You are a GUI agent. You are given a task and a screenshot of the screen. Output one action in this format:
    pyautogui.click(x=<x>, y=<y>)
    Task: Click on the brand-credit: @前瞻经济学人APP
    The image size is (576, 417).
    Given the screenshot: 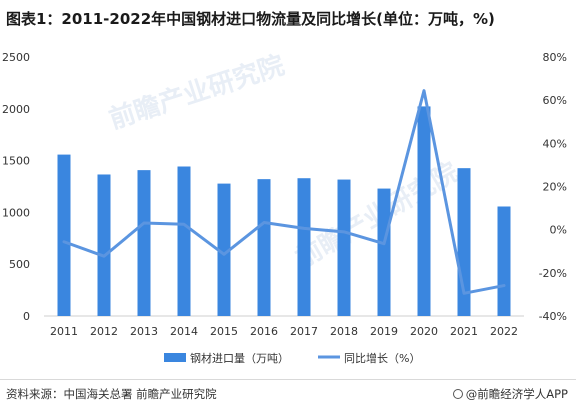 What is the action you would take?
    pyautogui.click(x=510, y=394)
    